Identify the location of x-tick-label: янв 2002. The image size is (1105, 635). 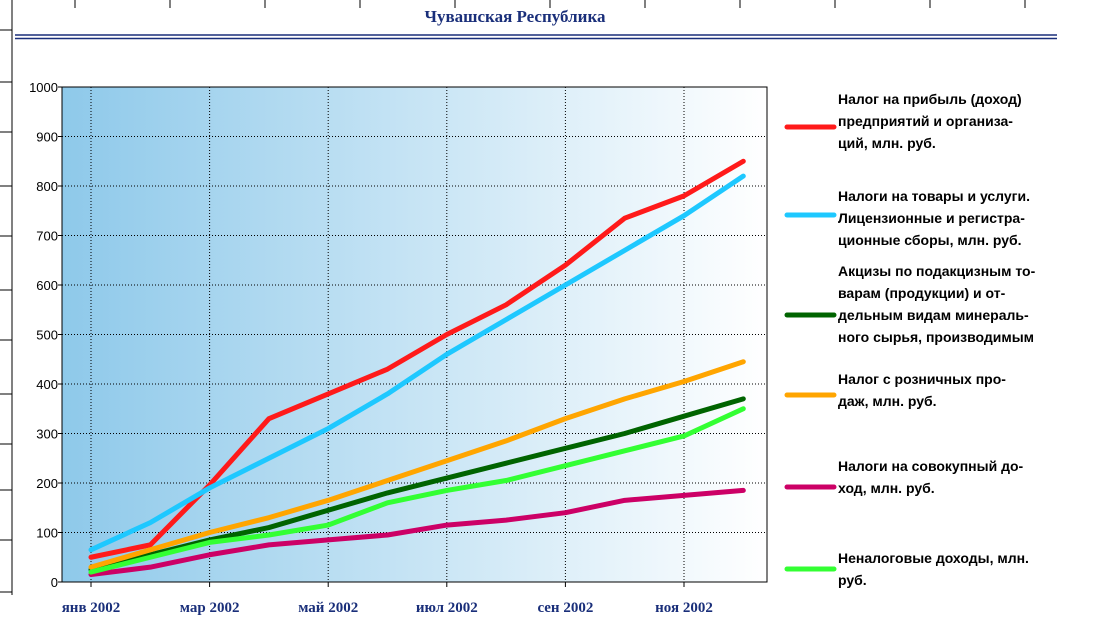
(91, 608).